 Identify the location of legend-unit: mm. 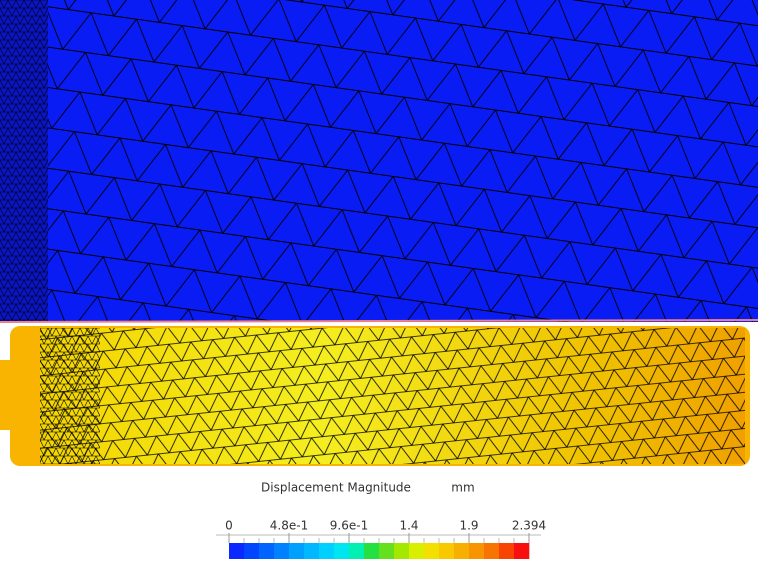
(462, 488).